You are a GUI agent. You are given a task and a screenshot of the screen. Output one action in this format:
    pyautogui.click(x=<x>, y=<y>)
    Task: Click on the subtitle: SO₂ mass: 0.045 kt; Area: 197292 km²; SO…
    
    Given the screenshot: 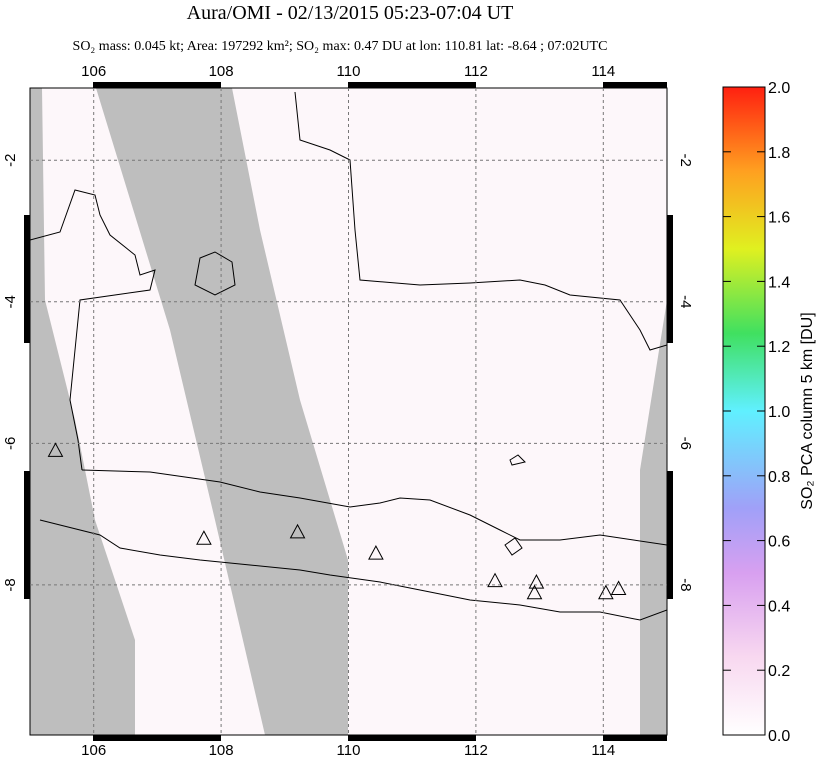 What is the action you would take?
    pyautogui.click(x=340, y=46)
    